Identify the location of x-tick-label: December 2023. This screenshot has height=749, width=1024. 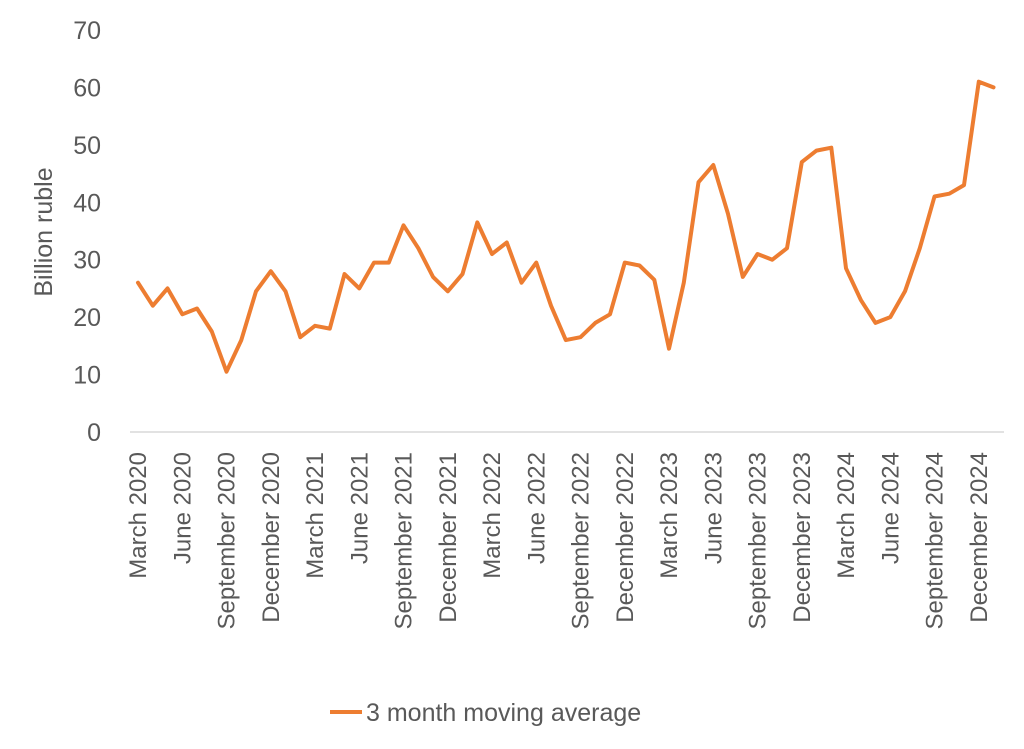
(802, 537).